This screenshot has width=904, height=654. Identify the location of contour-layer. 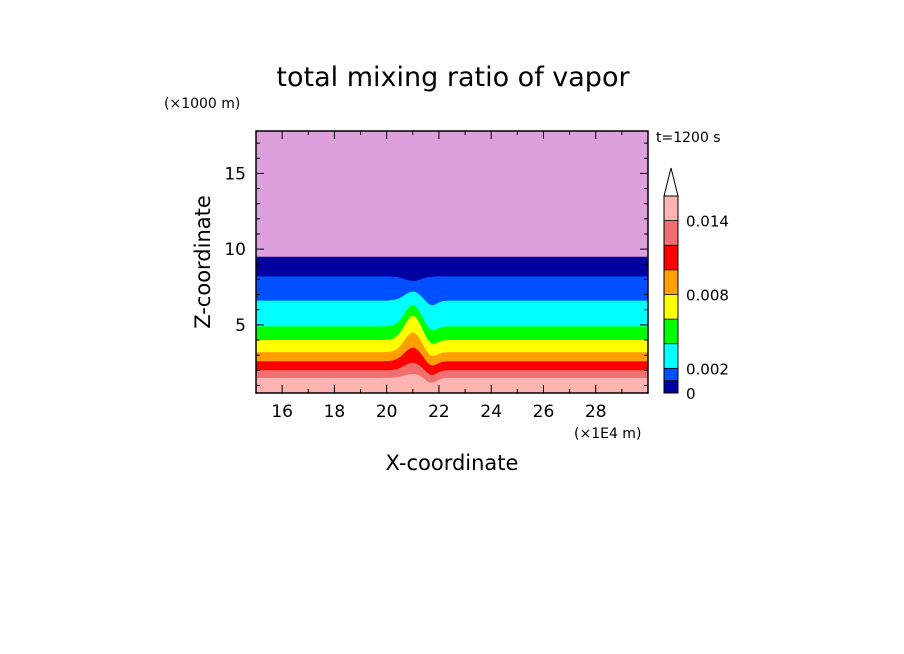
(452, 383).